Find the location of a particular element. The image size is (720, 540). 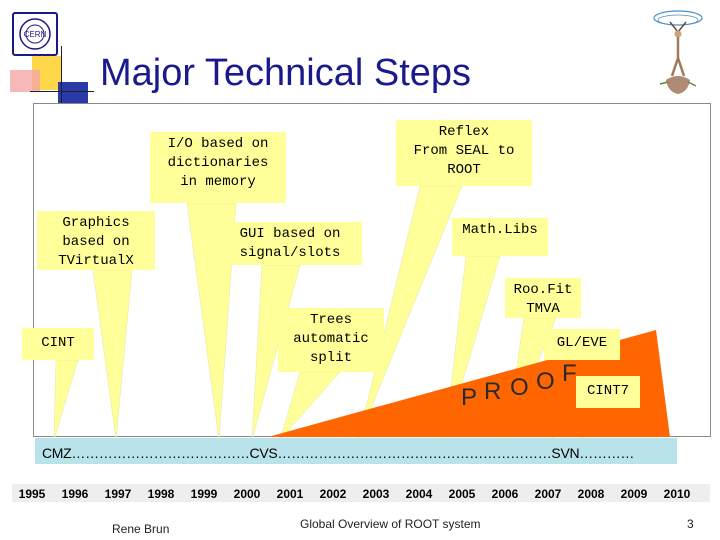

year-label: 2003 is located at coordinates (376, 494).